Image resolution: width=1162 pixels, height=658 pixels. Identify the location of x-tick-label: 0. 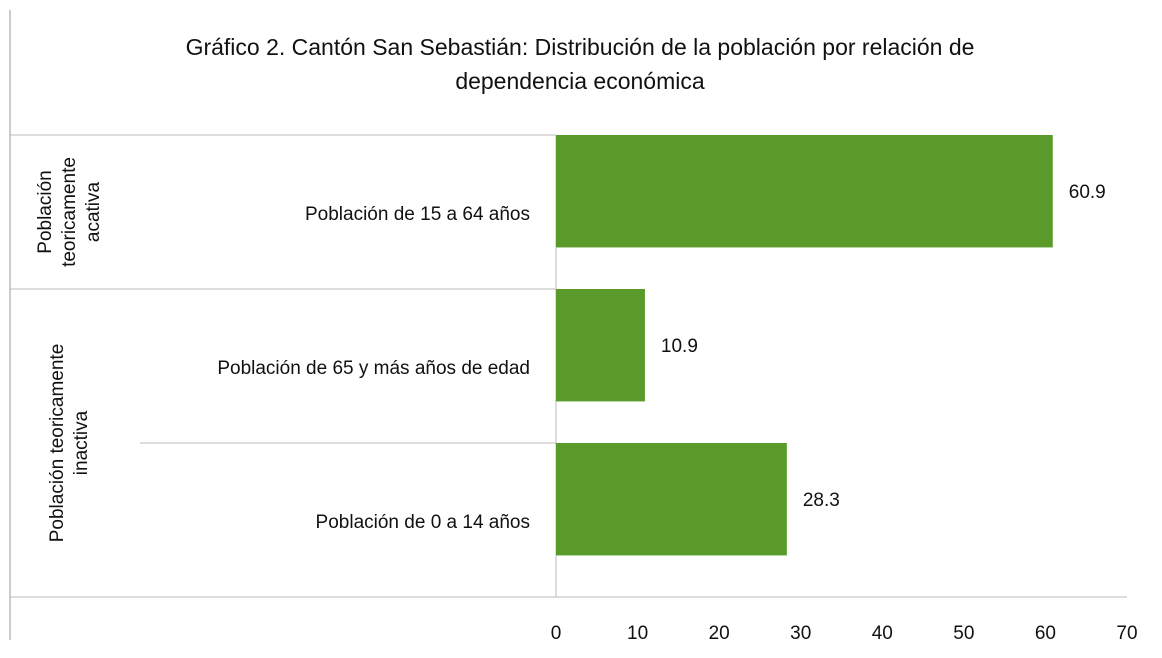
(556, 633).